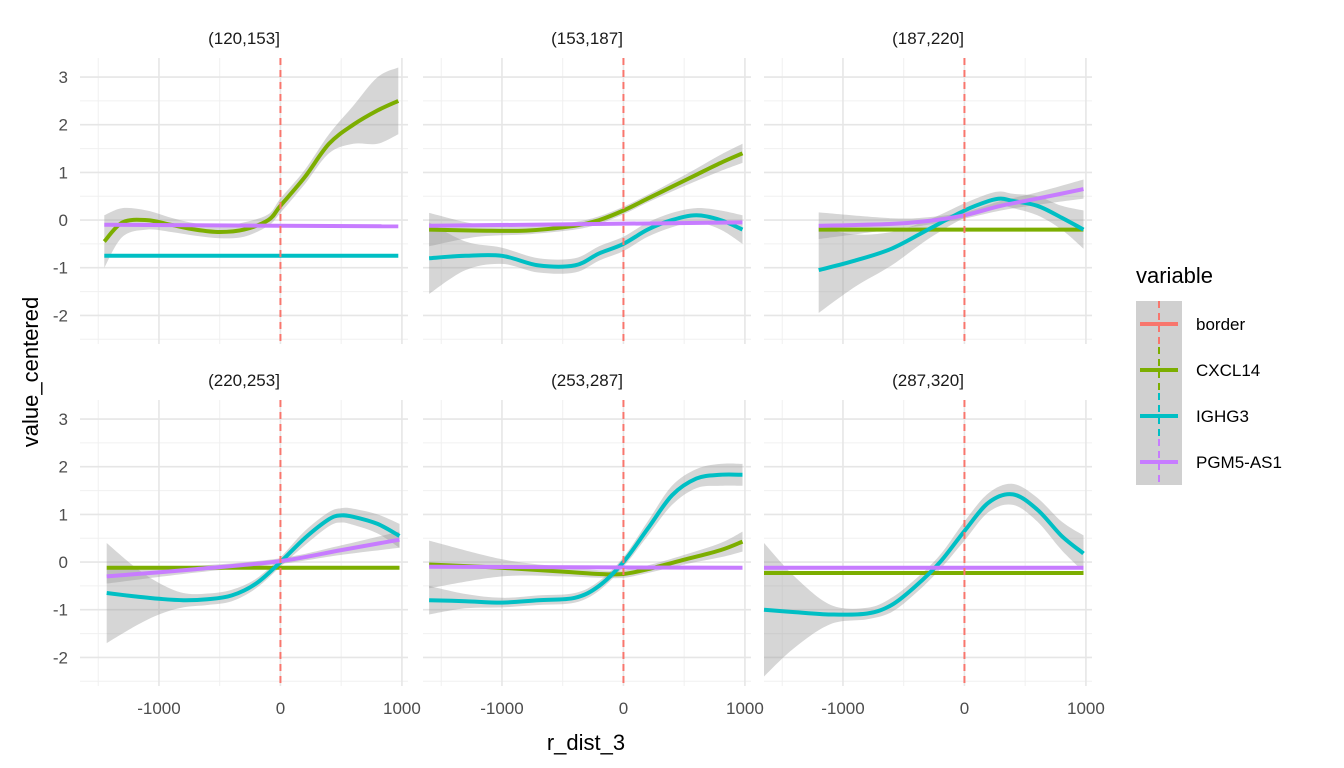  What do you see at coordinates (244, 38) in the screenshot?
I see `facet-title: (120,153]` at bounding box center [244, 38].